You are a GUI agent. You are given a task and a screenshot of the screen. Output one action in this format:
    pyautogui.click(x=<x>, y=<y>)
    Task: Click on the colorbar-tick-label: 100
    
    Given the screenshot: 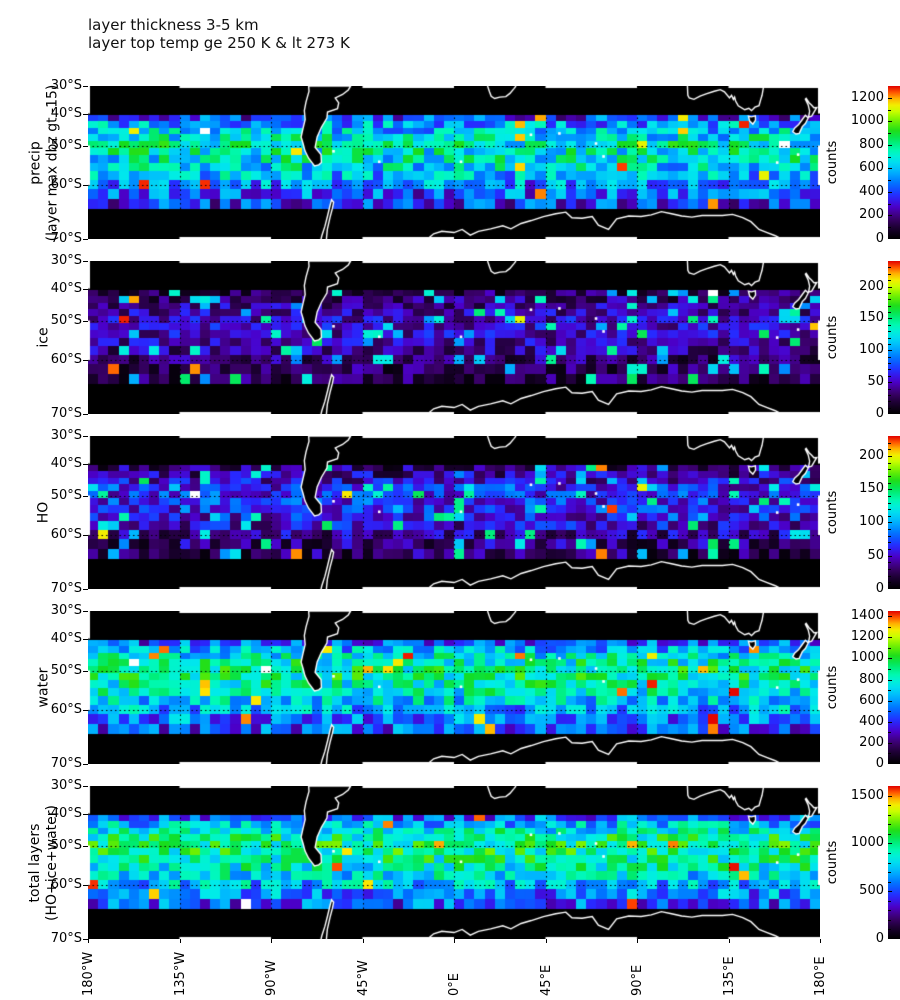 What is the action you would take?
    pyautogui.click(x=871, y=522)
    